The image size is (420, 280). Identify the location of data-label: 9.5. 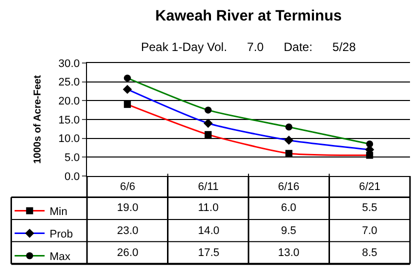
(288, 231).